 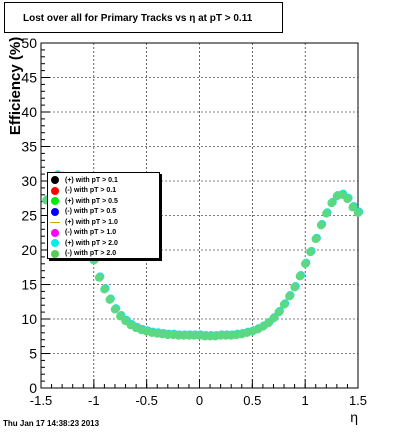 I want to click on legend-item: (-) with pT > 1.0, so click(x=103, y=233).